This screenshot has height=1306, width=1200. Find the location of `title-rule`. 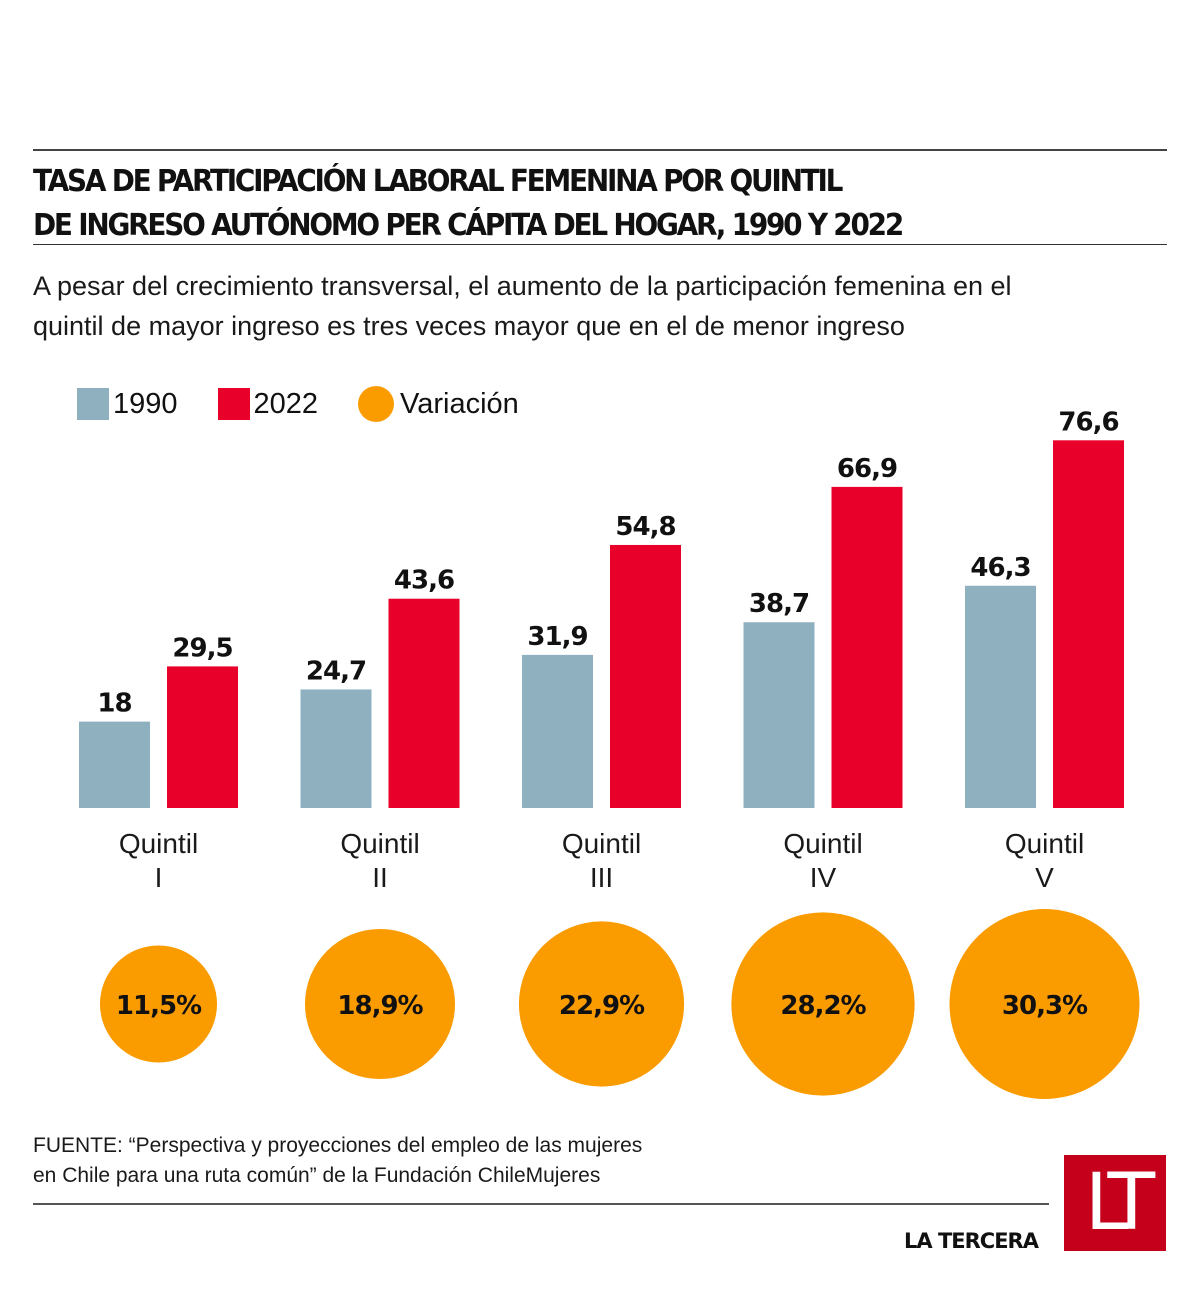

title-rule is located at coordinates (600, 244).